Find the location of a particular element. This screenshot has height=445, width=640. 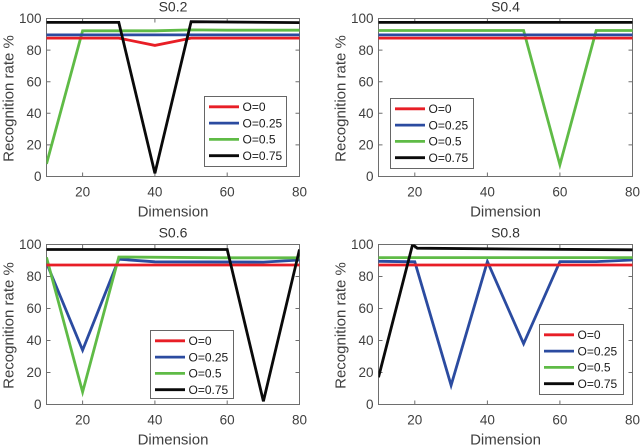

svg-text: S0.4 is located at coordinates (505, 7).